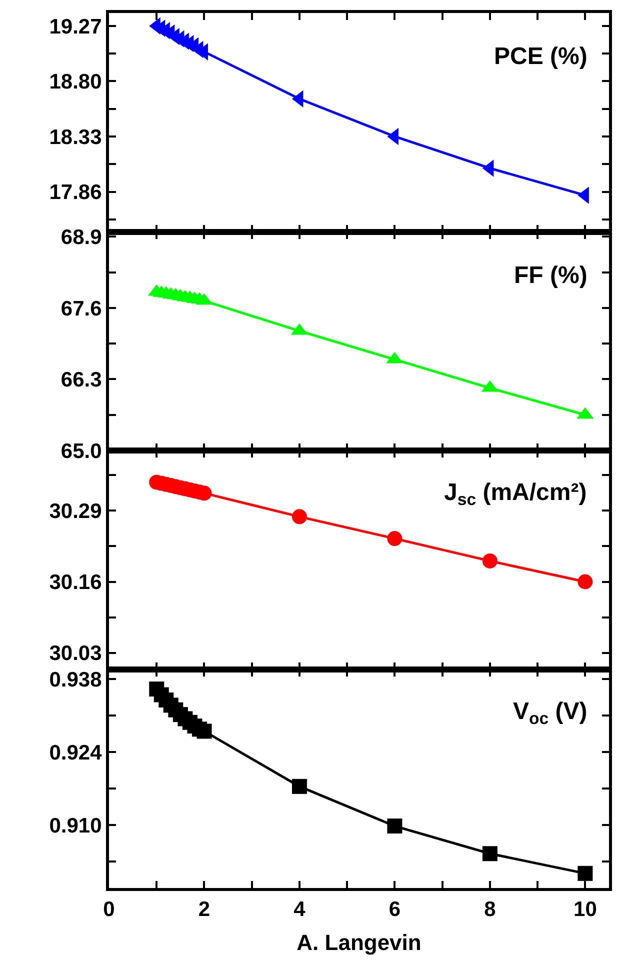 The image size is (619, 972). Describe the element at coordinates (75, 654) in the screenshot. I see `y-tick-label: 30.03` at that location.